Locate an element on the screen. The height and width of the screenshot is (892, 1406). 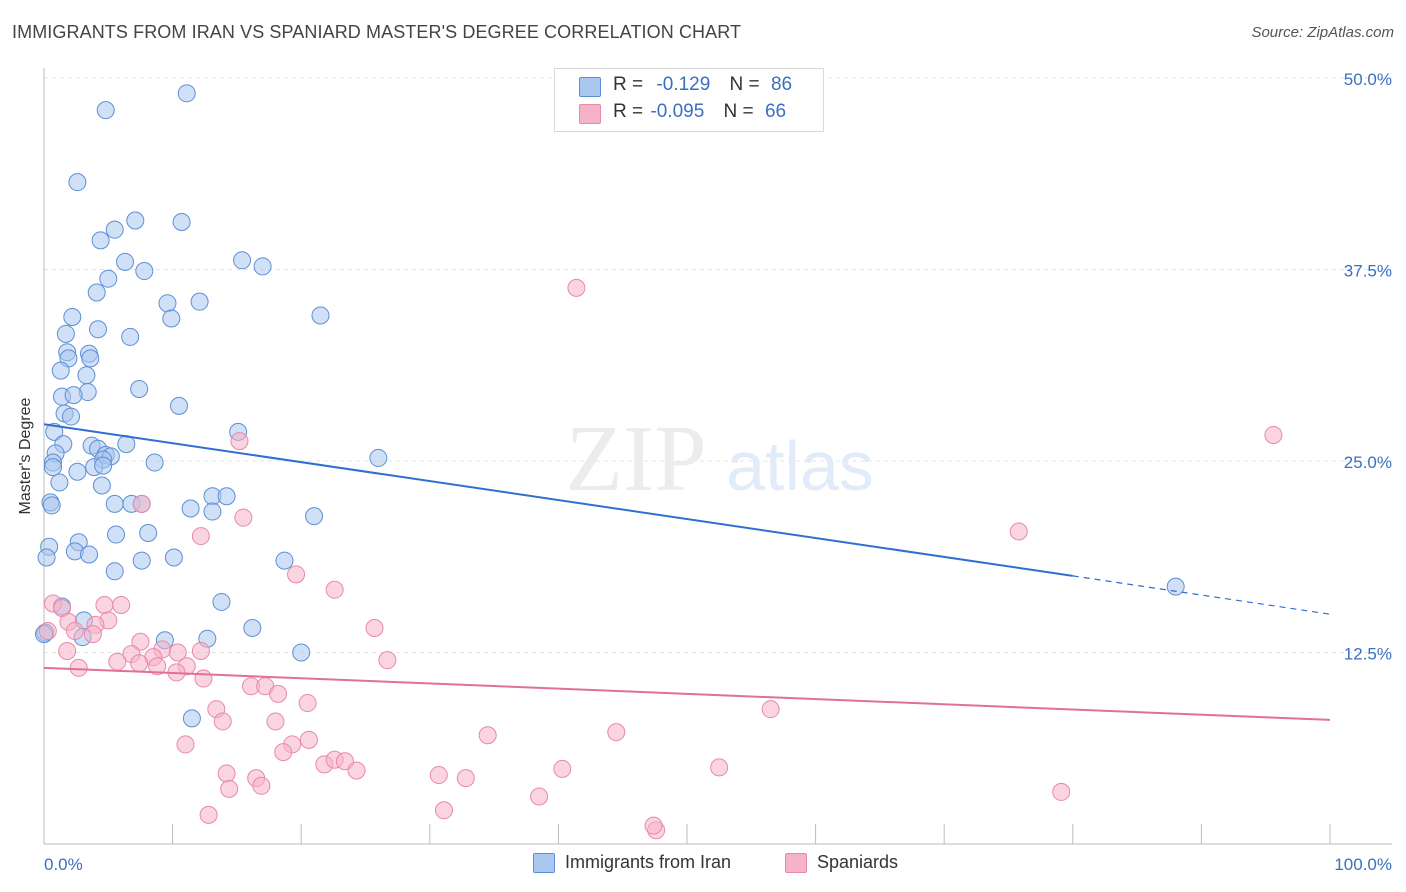
stats-n-label: N = is located at coordinates (744, 84).